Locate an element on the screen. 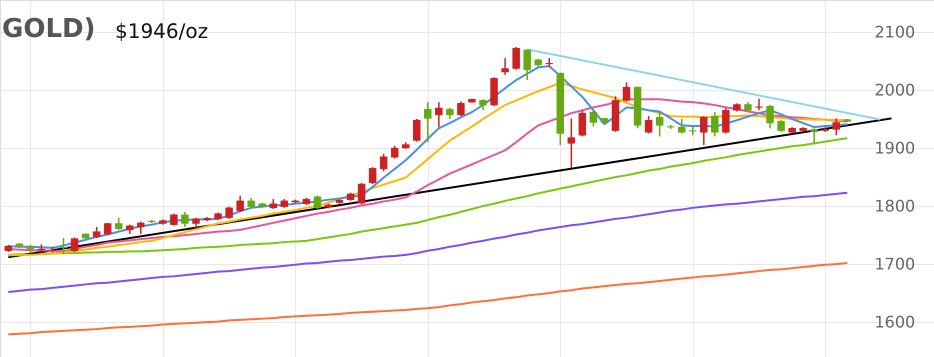 This screenshot has height=357, width=934. y-tick-label: 2100 is located at coordinates (895, 32).